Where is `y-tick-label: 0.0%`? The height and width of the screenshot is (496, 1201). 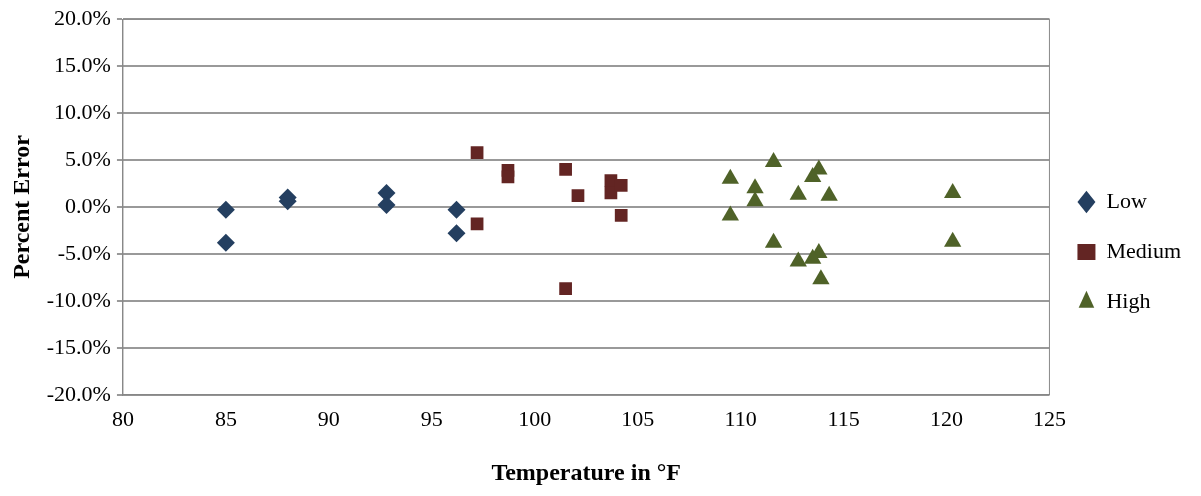 y-tick-label: 0.0% is located at coordinates (88, 205).